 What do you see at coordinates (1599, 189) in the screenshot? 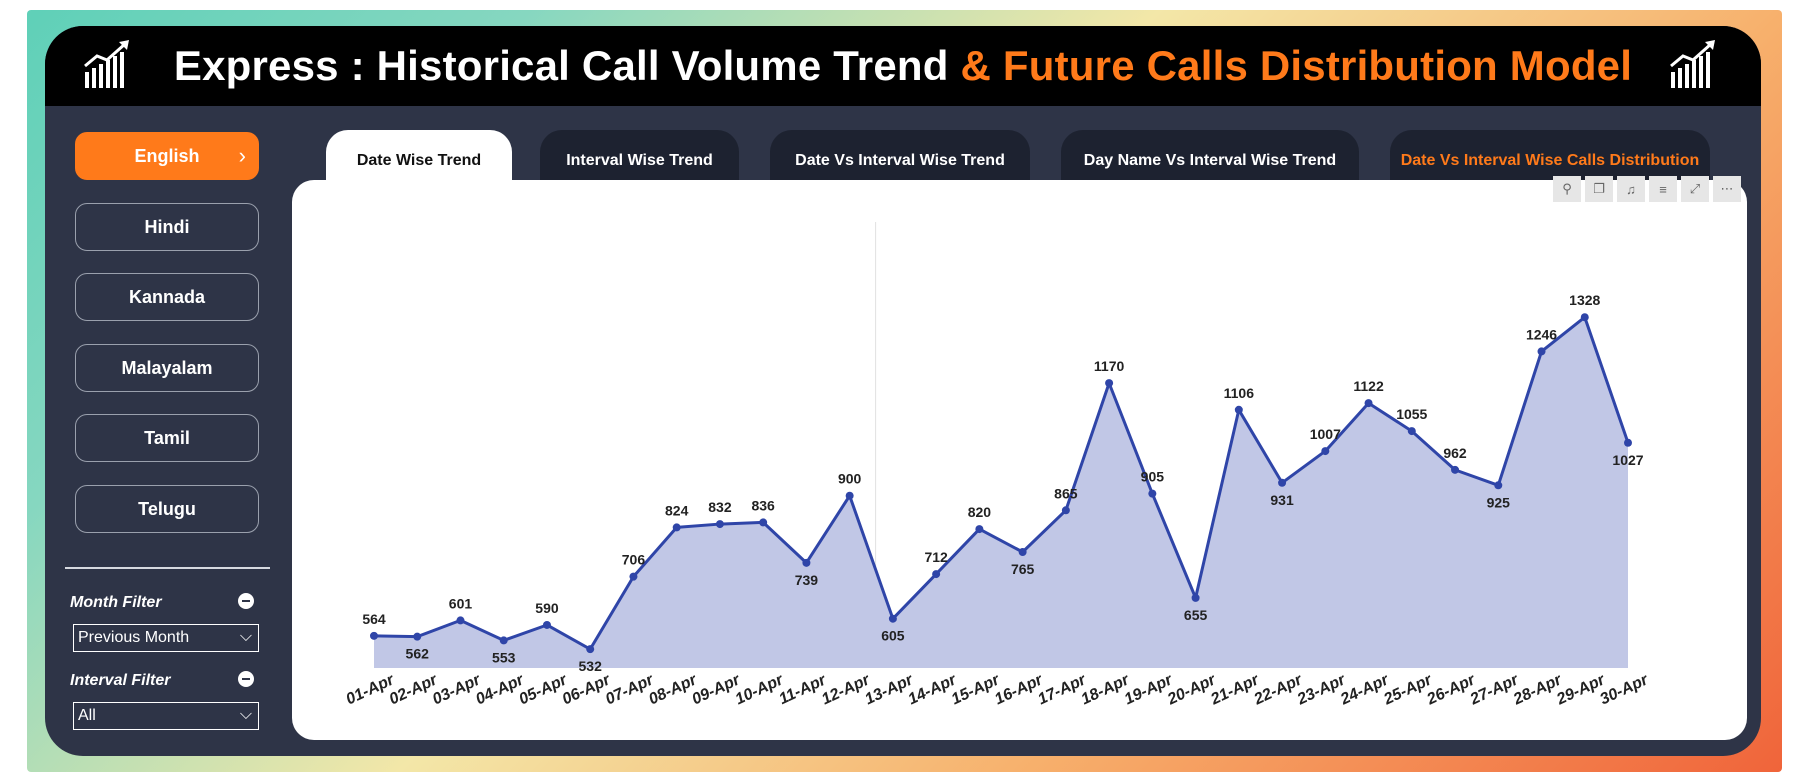
I see `copy-icon: ❐` at bounding box center [1599, 189].